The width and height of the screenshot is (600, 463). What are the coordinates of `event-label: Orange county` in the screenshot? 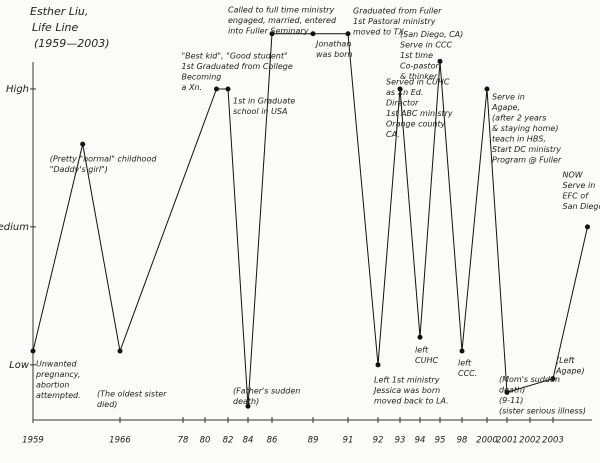 It's located at (416, 123).